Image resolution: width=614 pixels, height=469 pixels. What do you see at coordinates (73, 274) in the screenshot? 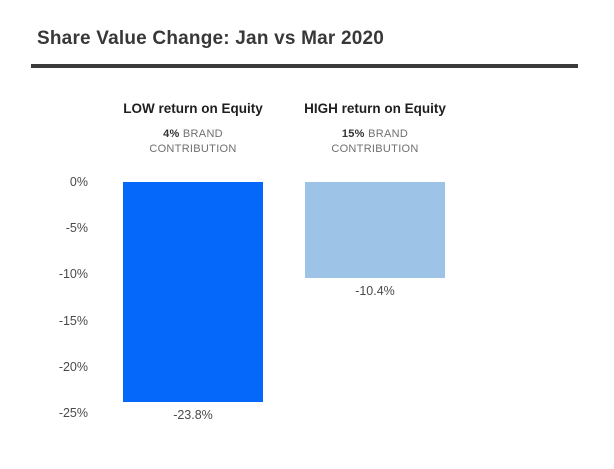
I see `y-tick-2: -10%` at bounding box center [73, 274].